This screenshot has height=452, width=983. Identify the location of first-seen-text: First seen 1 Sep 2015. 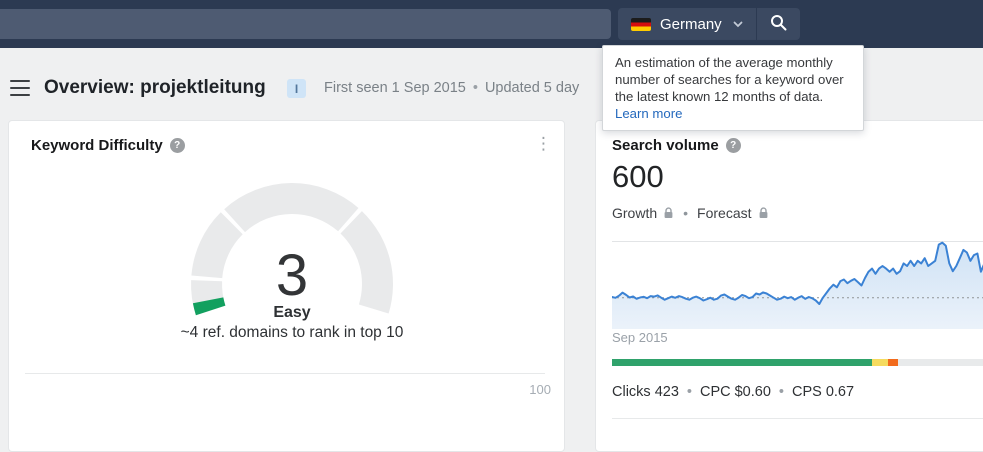
(395, 88).